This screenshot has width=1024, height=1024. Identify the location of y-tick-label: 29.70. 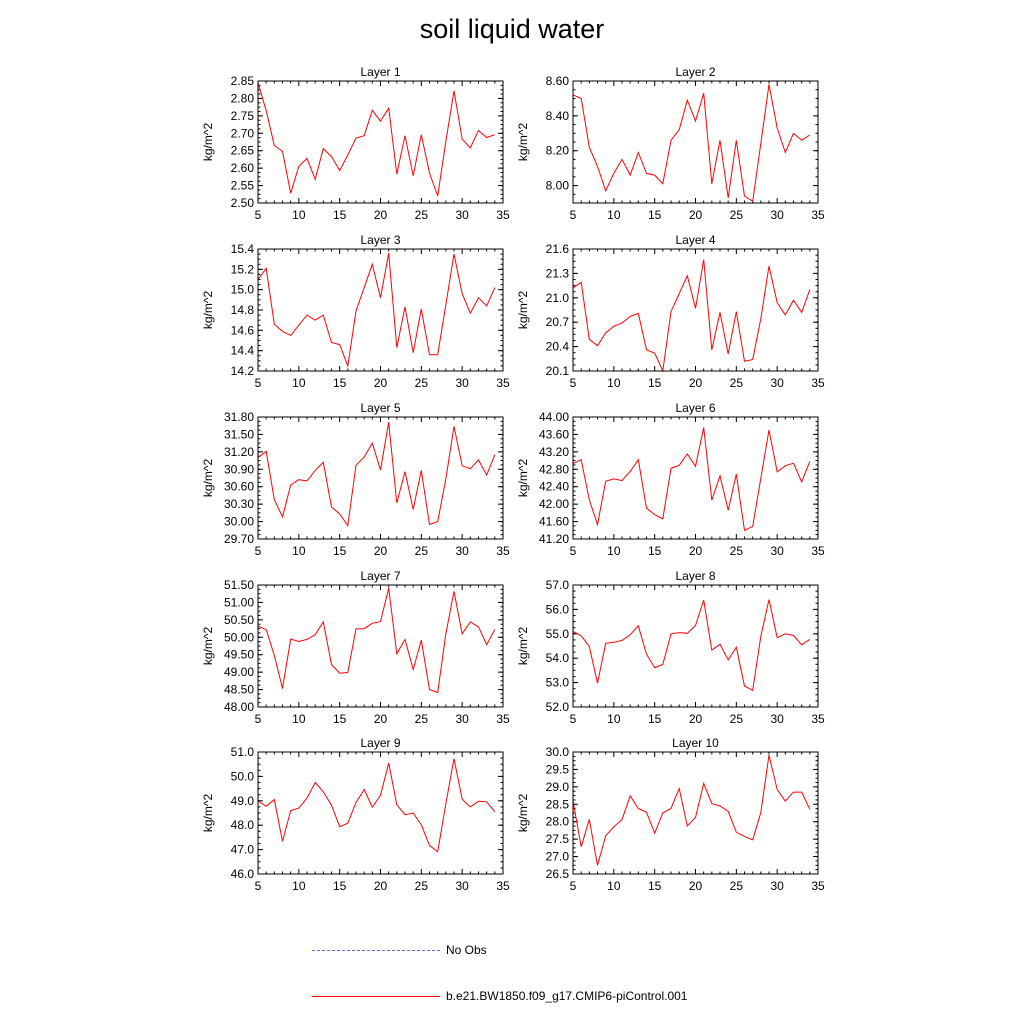
(239, 539).